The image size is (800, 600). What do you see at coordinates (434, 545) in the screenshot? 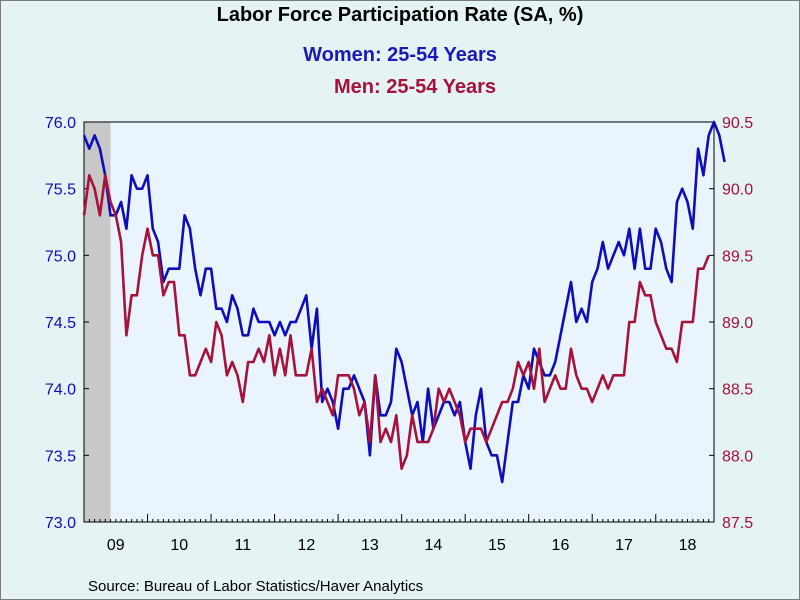
I see `x-axis-label: 14` at bounding box center [434, 545].